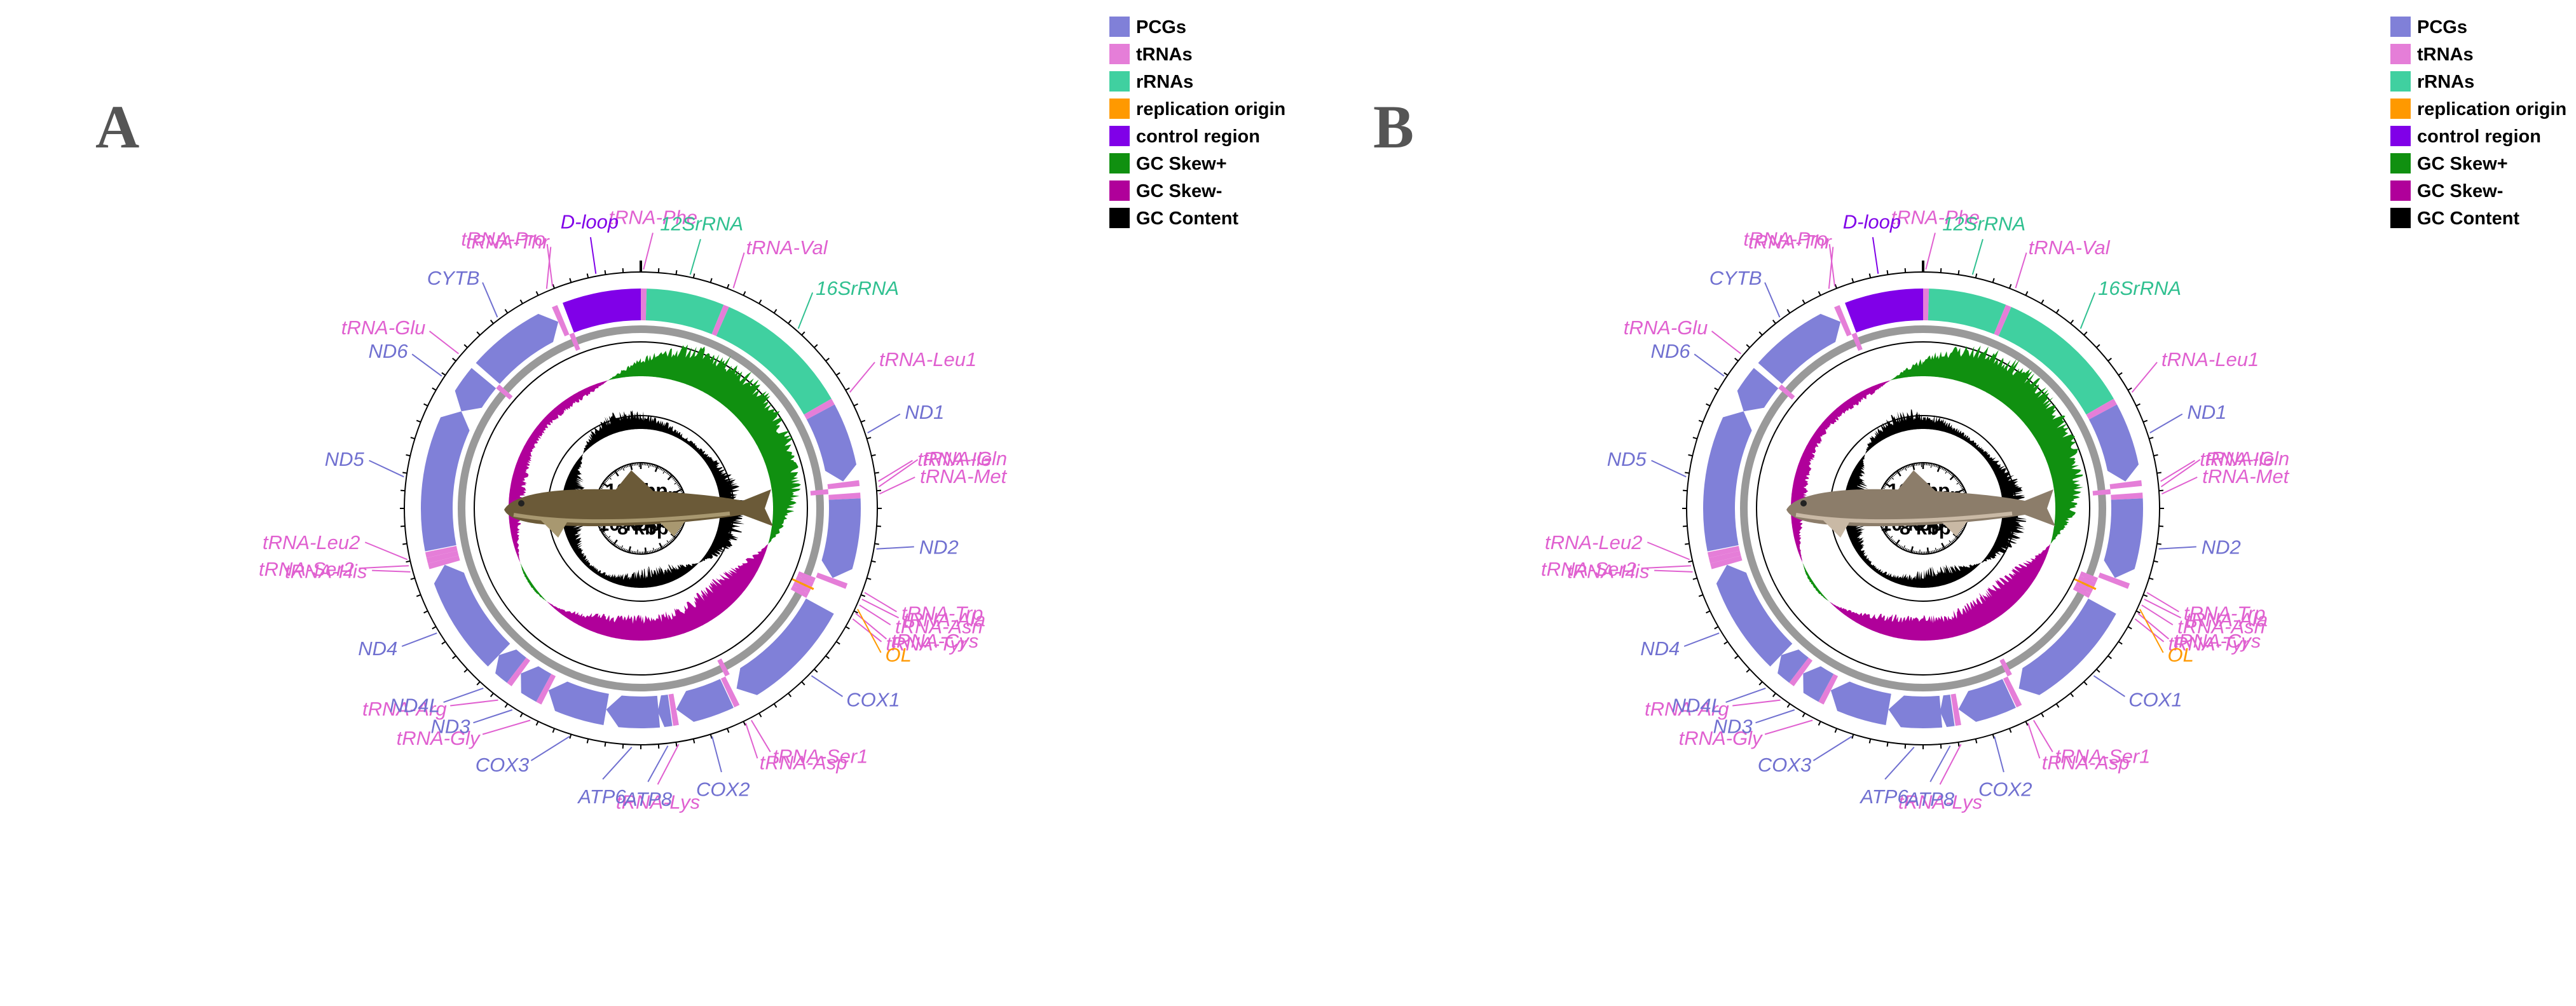  What do you see at coordinates (503, 239) in the screenshot?
I see `label-trna-pro: tRNA-Pro` at bounding box center [503, 239].